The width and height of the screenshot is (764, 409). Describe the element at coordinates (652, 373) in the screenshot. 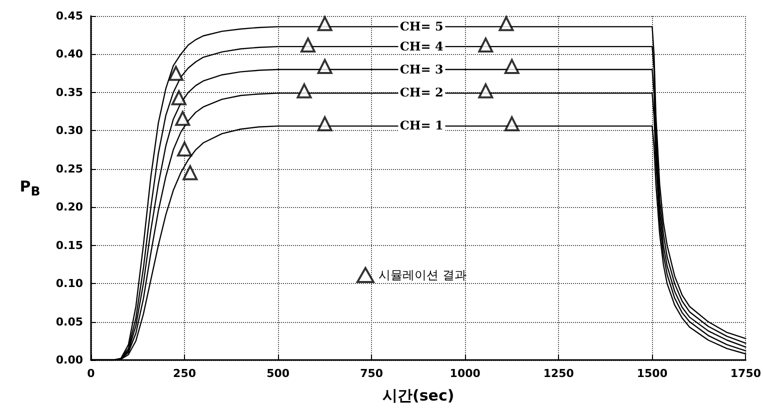

I see `x-tick-label: 1500` at that location.